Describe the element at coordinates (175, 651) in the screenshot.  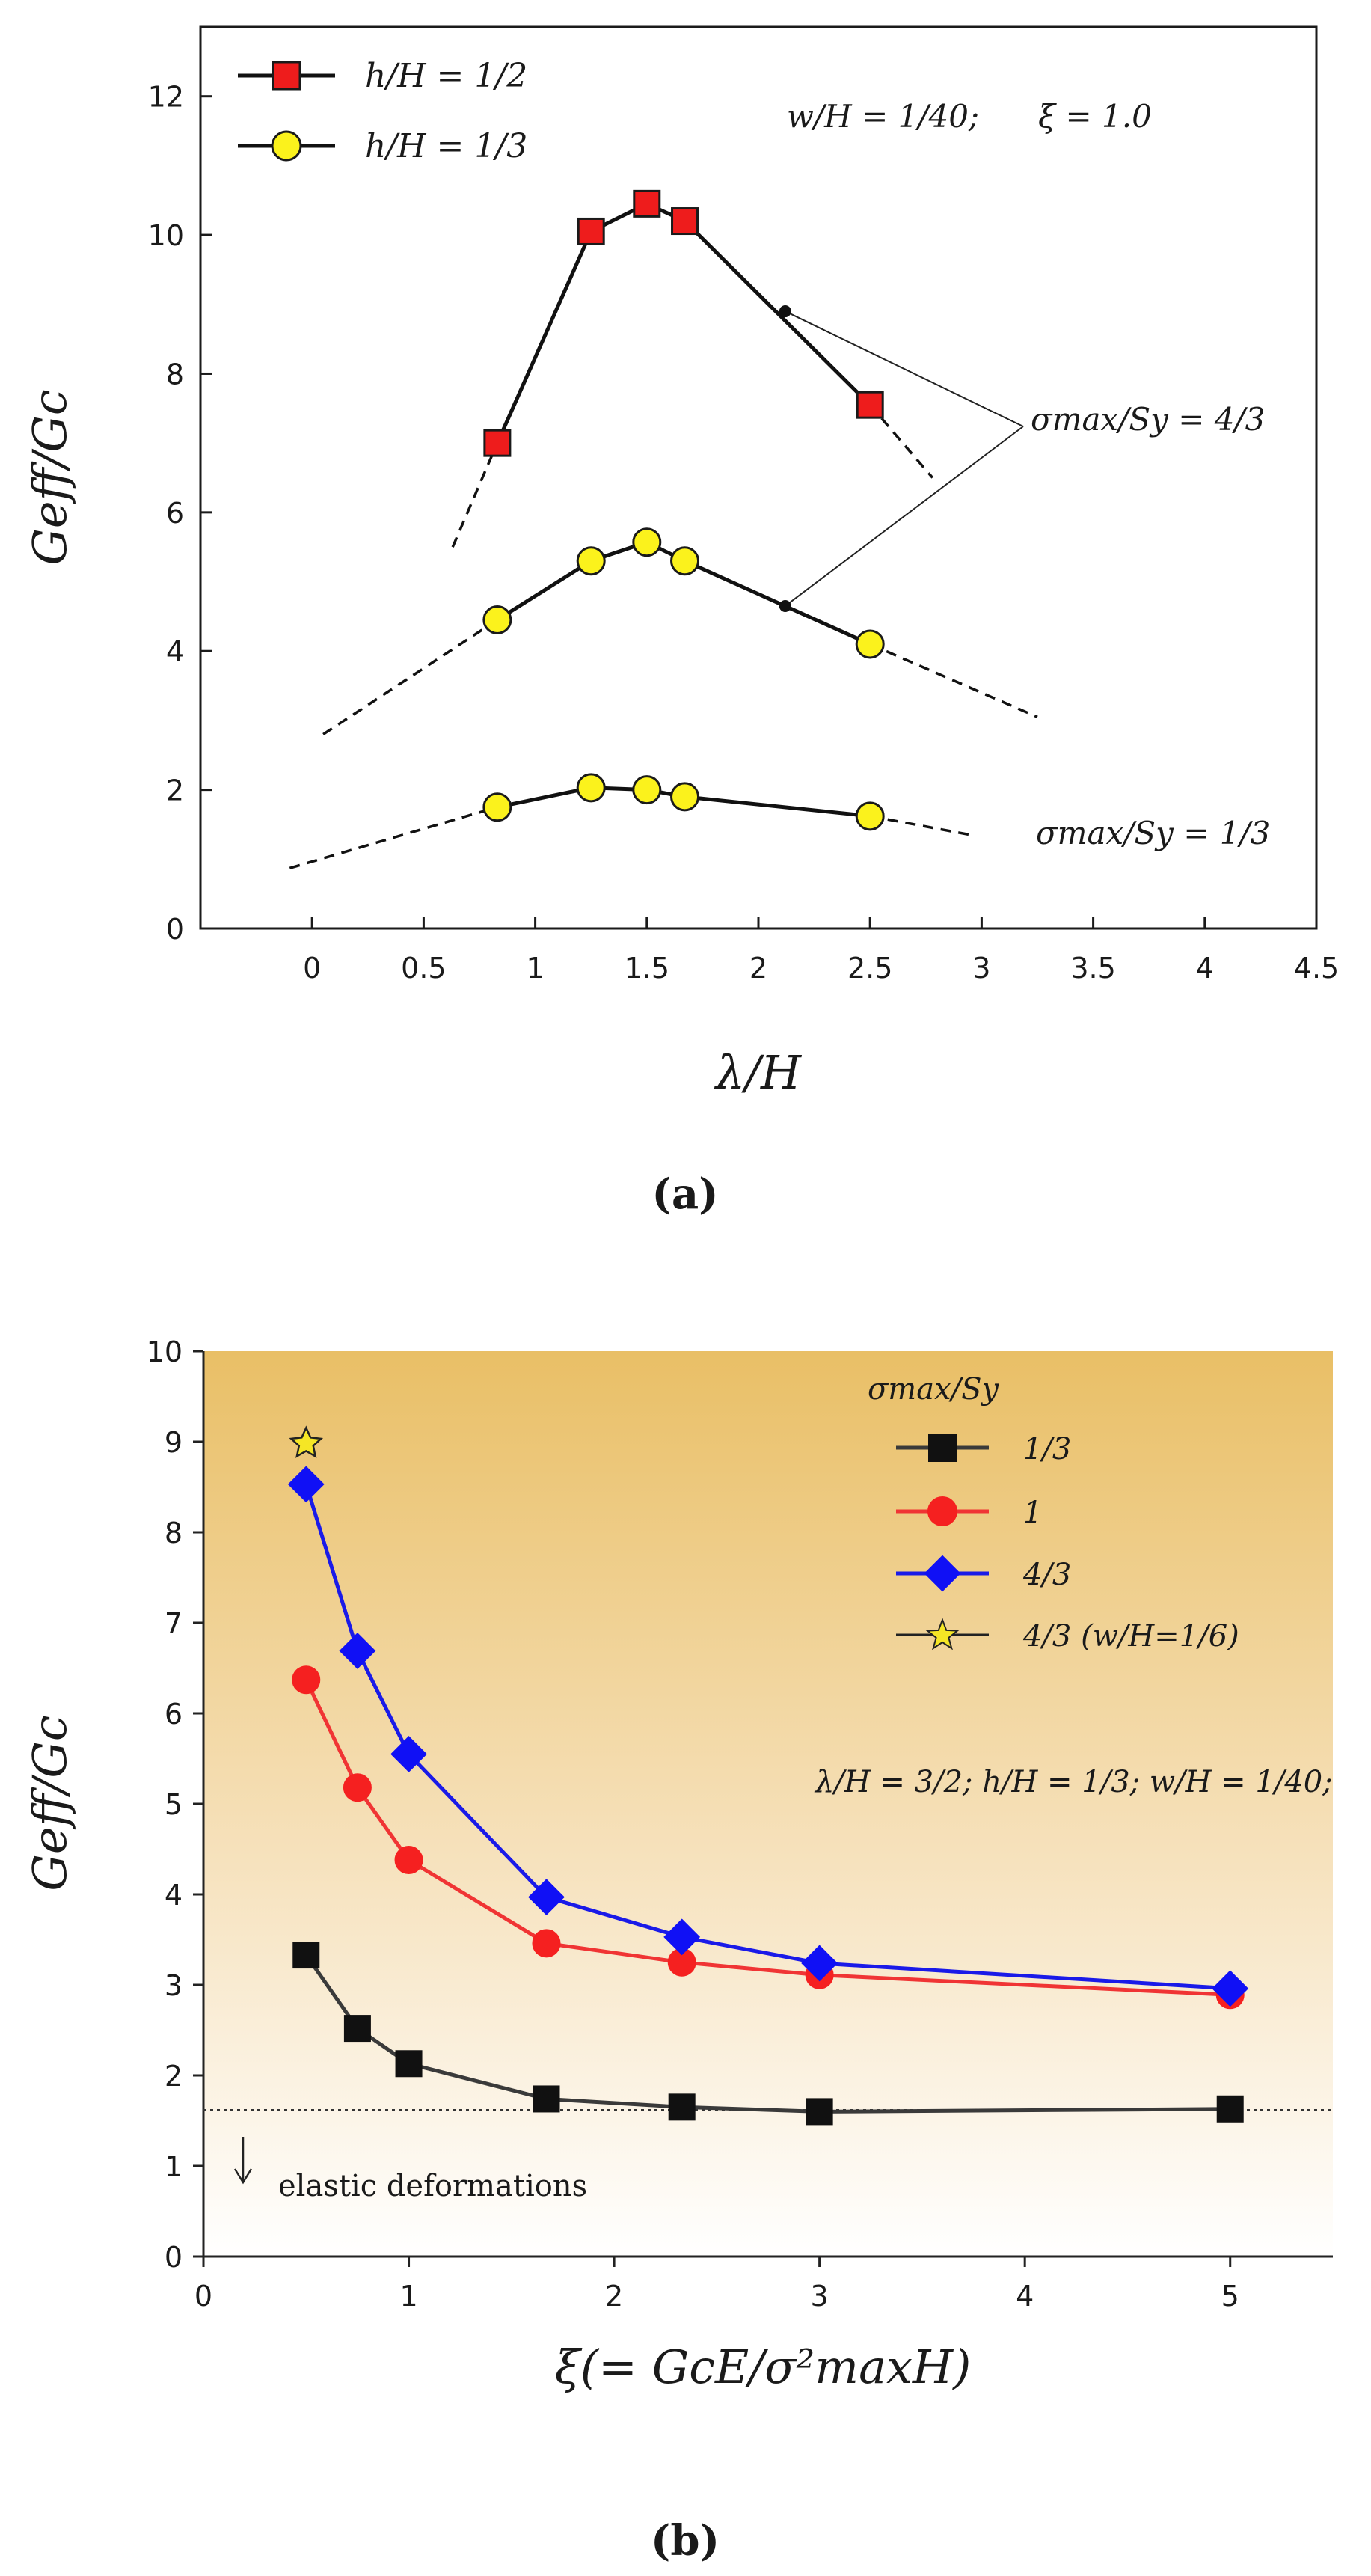
I see `a-y-tick-label: 4` at that location.